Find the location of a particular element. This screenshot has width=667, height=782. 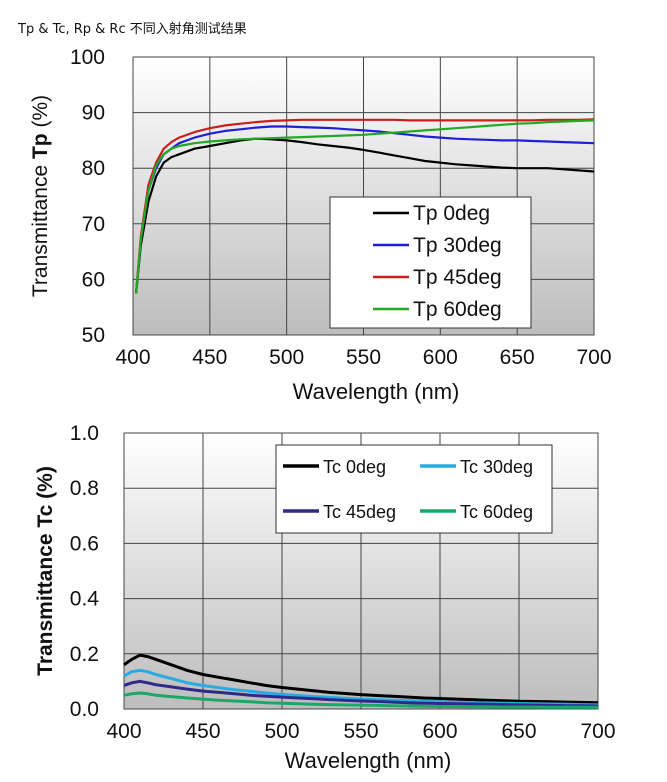

tc-y-ticks: 0.0 0.2 0.4 0.6 0.8 1.0 is located at coordinates (85, 571).